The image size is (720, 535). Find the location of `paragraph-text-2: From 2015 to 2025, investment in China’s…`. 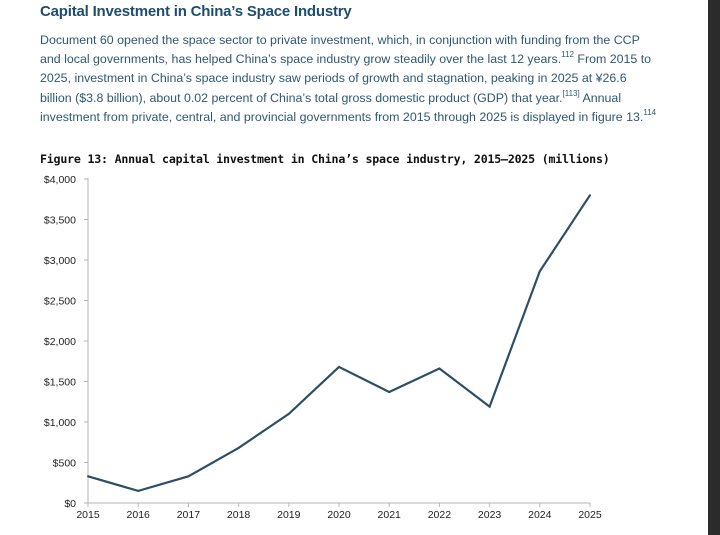

paragraph-text-2: From 2015 to 2025, investment in China’s… is located at coordinates (346, 78).